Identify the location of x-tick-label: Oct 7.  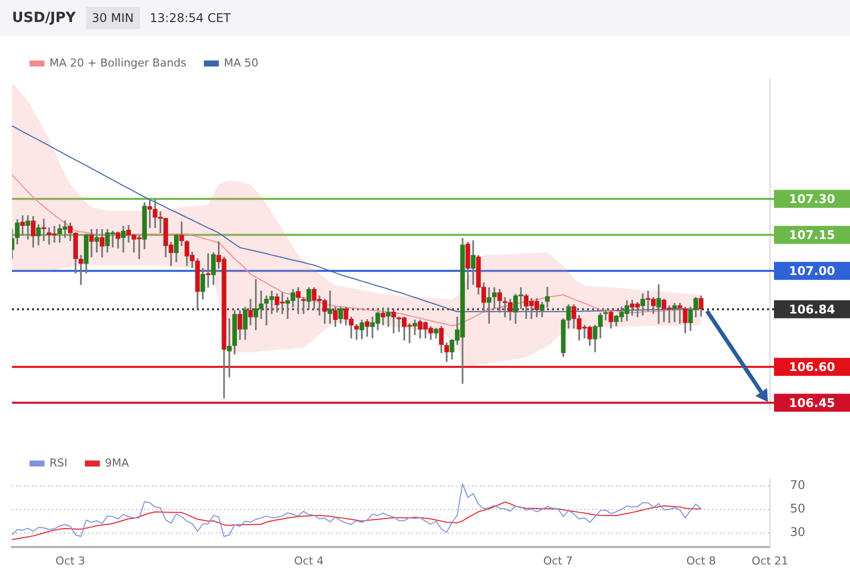
(558, 561).